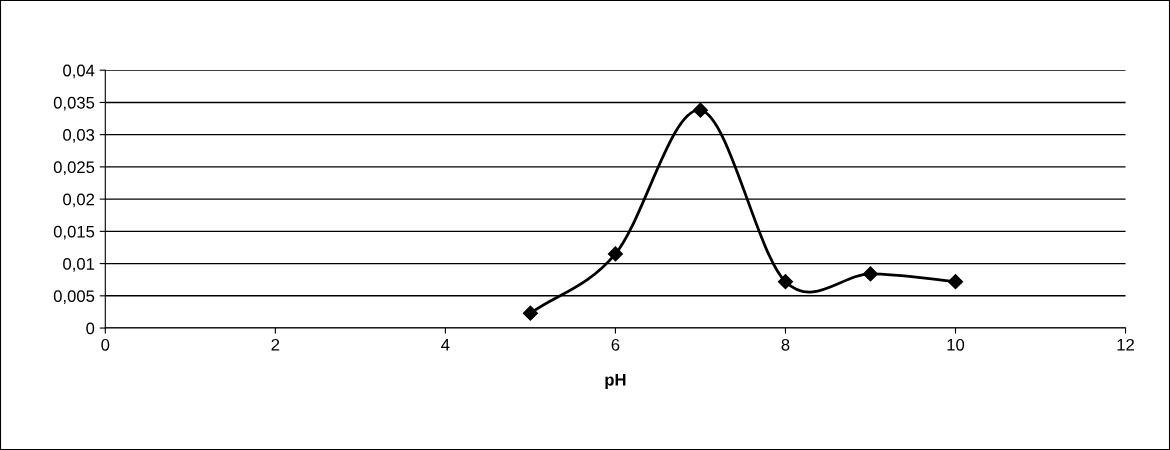 The image size is (1170, 450). I want to click on x-tick-label: 6, so click(615, 344).